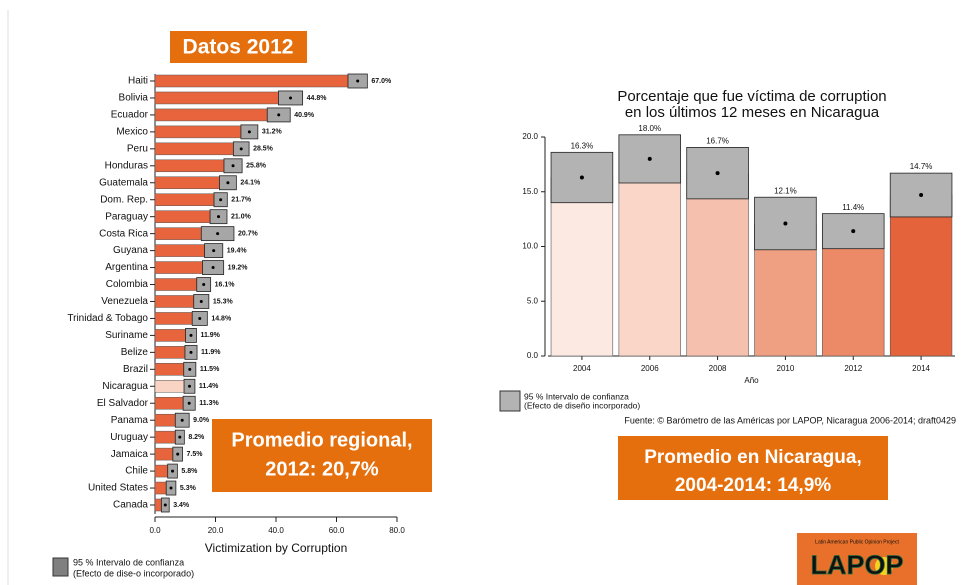  What do you see at coordinates (209, 403) in the screenshot?
I see `value-label: 11.3%` at bounding box center [209, 403].